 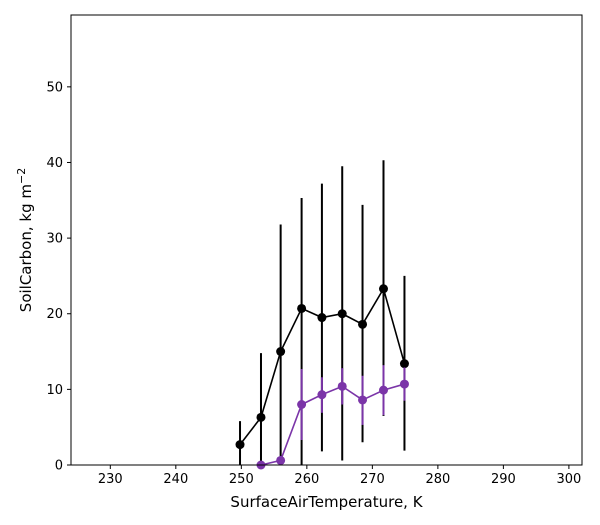 I want to click on x-axis-label: SurfaceAirTemperature, K, so click(x=326, y=502).